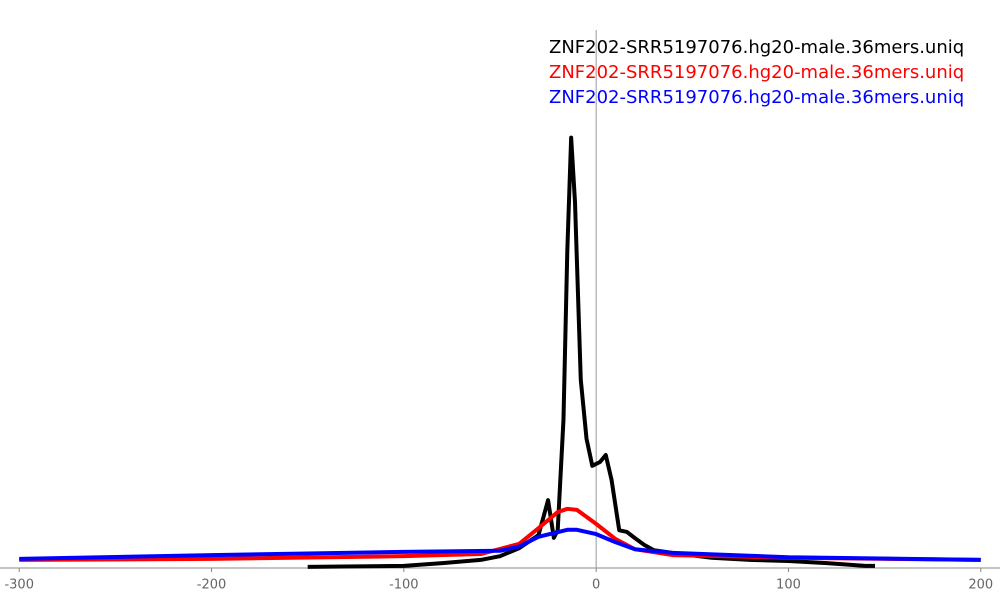 The height and width of the screenshot is (600, 1000). I want to click on data-line, so click(500, 544).